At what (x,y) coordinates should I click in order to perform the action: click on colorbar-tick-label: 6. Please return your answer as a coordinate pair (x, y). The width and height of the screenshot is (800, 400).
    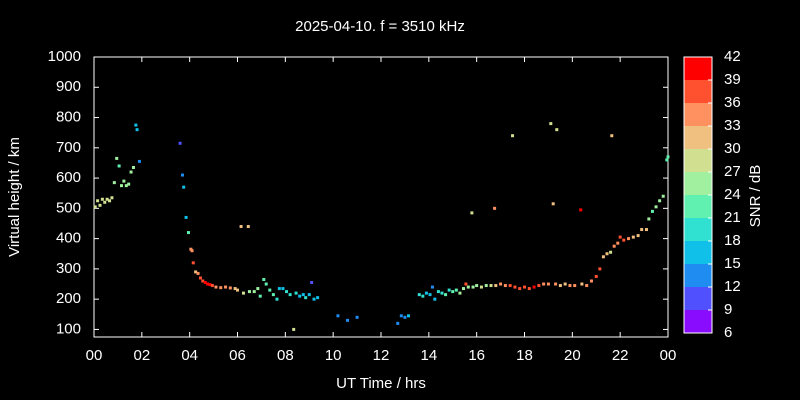
    Looking at the image, I should click on (728, 332).